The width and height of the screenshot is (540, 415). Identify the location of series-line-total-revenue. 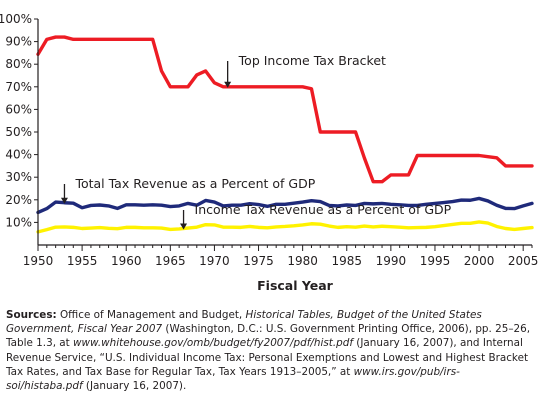
(285, 205).